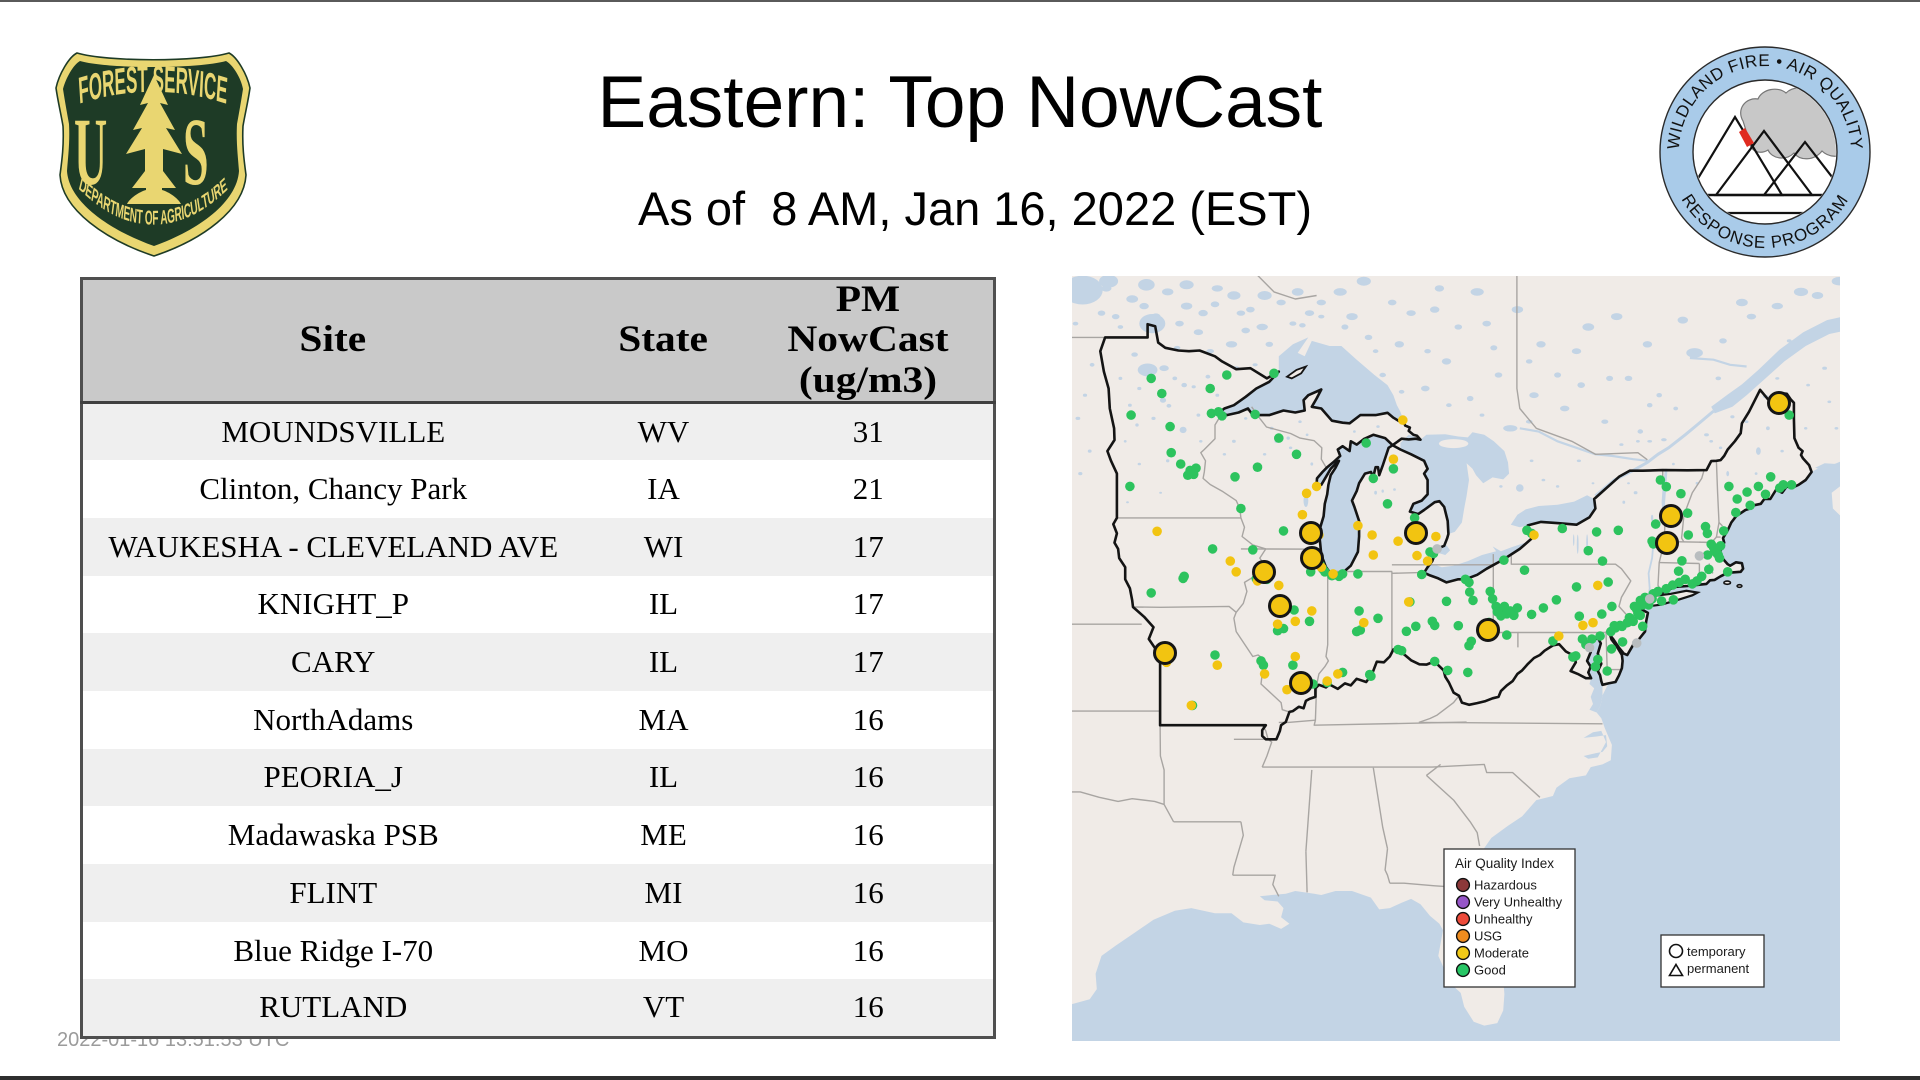  What do you see at coordinates (1716, 951) in the screenshot?
I see `svg-text: temporary` at bounding box center [1716, 951].